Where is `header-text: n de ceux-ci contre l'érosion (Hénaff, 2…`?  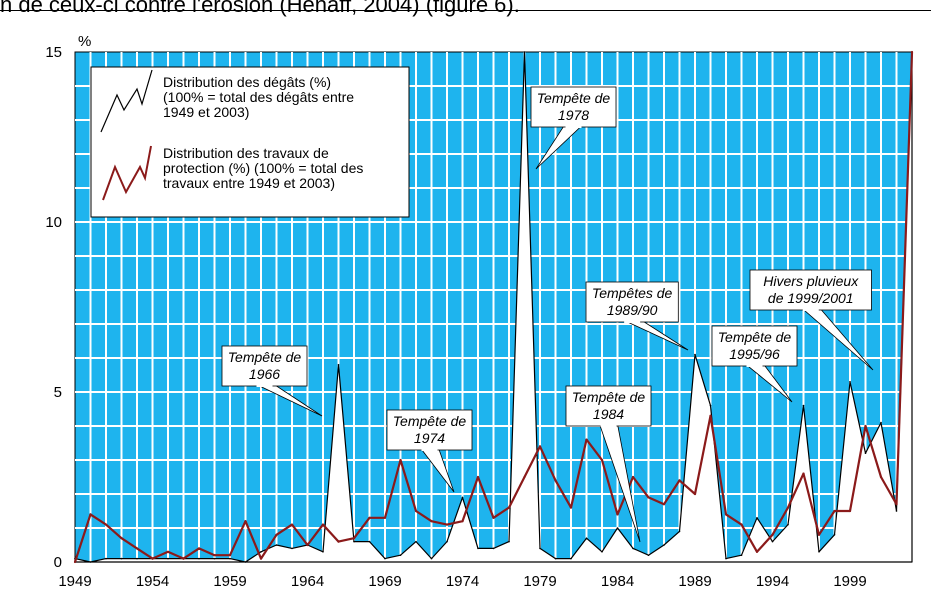
header-text: n de ceux-ci contre l'érosion (Hénaff, 2… is located at coordinates (260, 8).